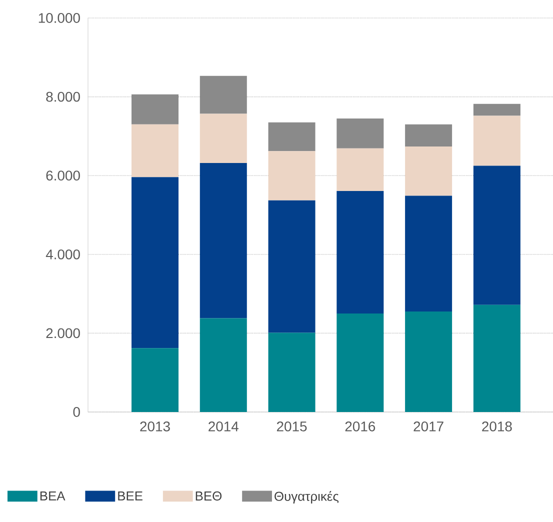 This screenshot has height=522, width=553. I want to click on y-tick-label: 10.000, so click(59, 18).